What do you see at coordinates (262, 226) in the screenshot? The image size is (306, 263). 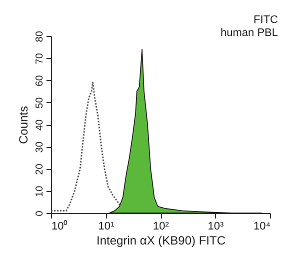 I see `x-tick-label: 10⁴` at bounding box center [262, 226].